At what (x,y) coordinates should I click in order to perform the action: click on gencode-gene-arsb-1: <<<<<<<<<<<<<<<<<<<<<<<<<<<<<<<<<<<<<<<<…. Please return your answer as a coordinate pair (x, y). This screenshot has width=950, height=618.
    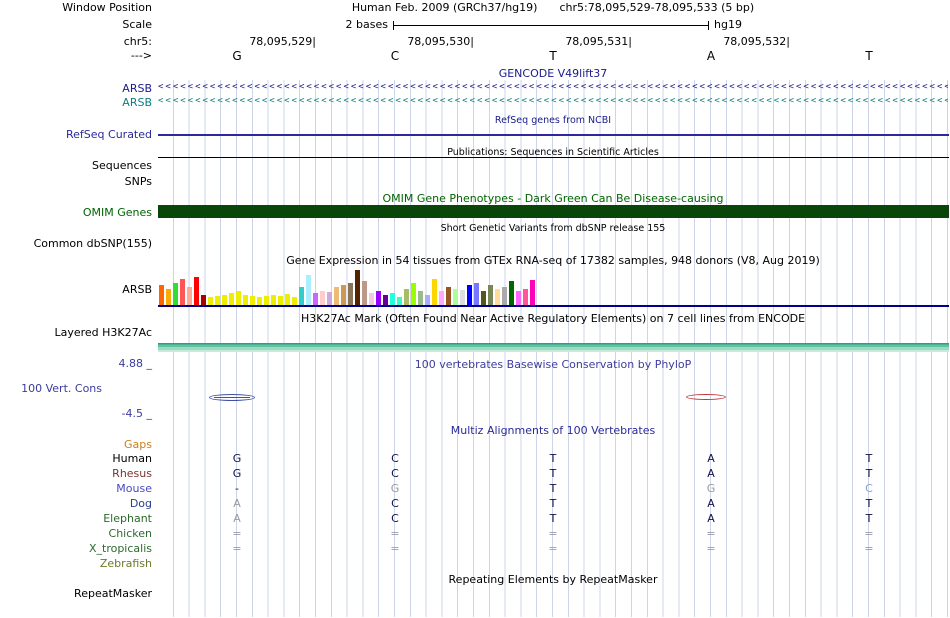
    Looking at the image, I should click on (553, 87).